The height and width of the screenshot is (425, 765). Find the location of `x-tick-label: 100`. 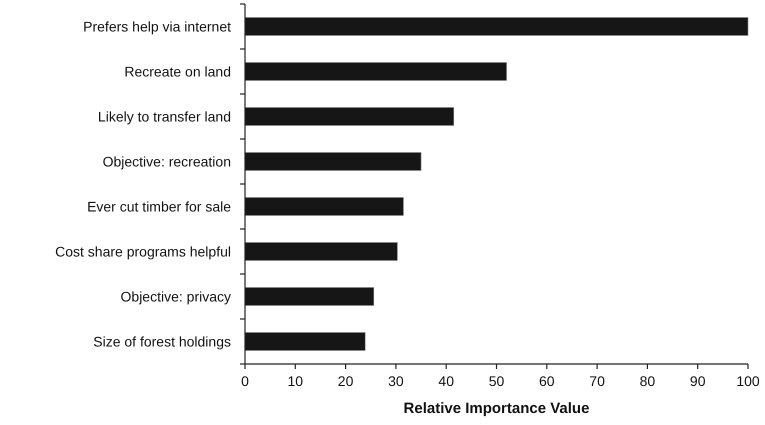

x-tick-label: 100 is located at coordinates (748, 381).